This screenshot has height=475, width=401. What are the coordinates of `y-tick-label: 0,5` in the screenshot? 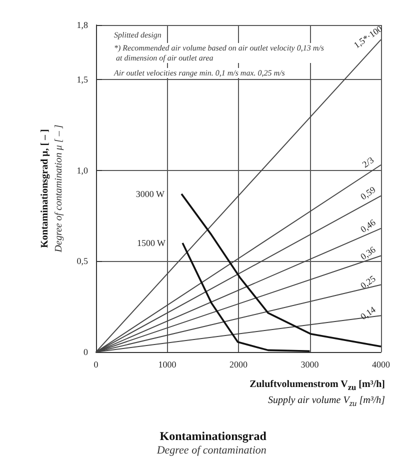 It's located at (82, 261).